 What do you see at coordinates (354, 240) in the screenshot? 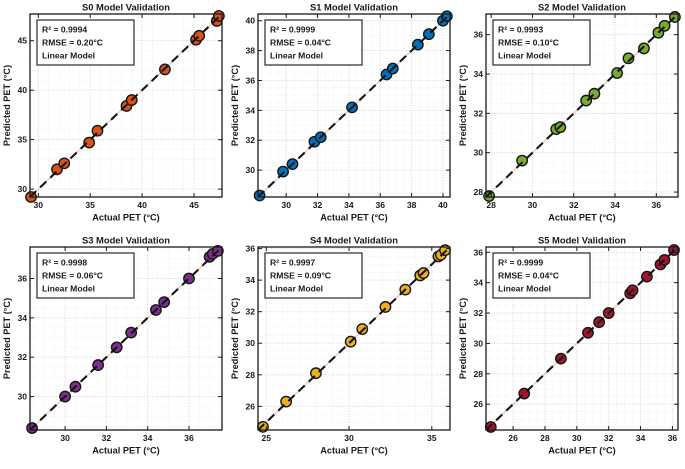
I see `plot-title: S4 Model Validation` at bounding box center [354, 240].